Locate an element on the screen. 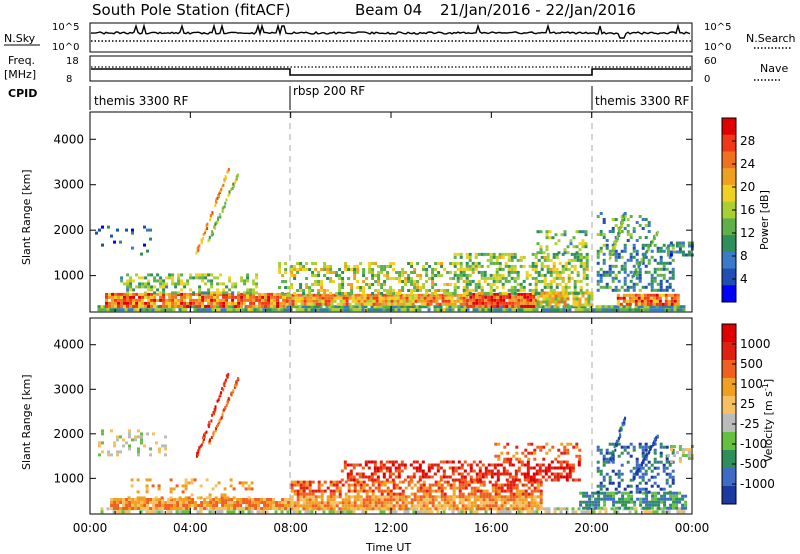 The width and height of the screenshot is (800, 554). time-axis-label: Time UT is located at coordinates (388, 547).